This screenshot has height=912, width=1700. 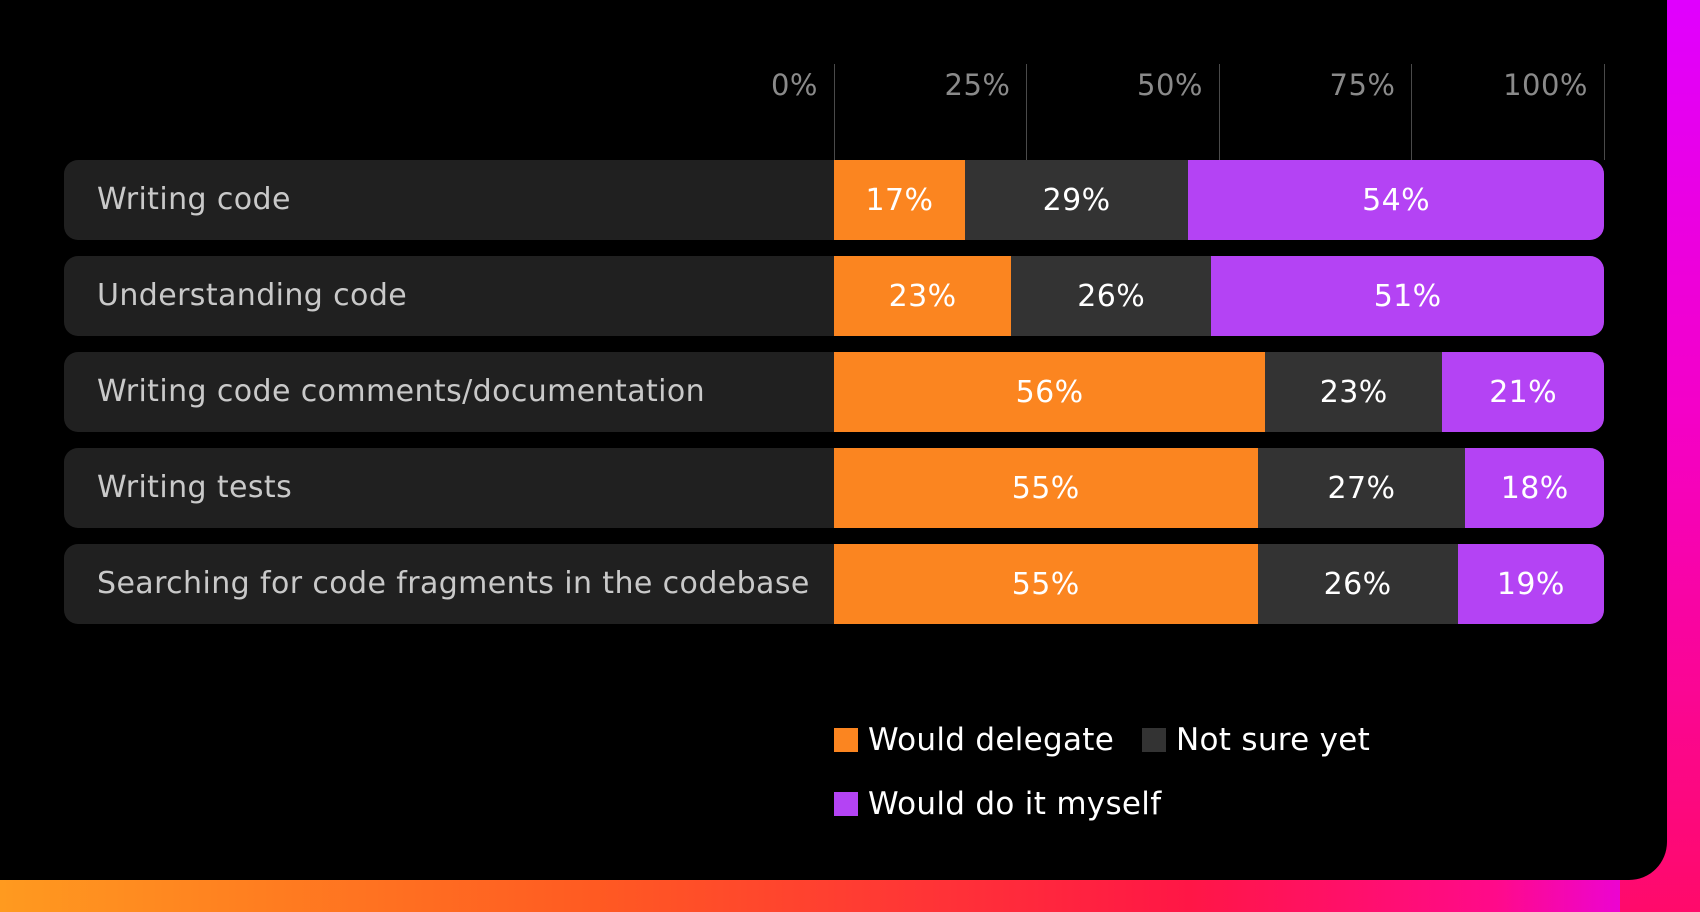 What do you see at coordinates (401, 391) in the screenshot?
I see `category-label: Writing code comments/documentation` at bounding box center [401, 391].